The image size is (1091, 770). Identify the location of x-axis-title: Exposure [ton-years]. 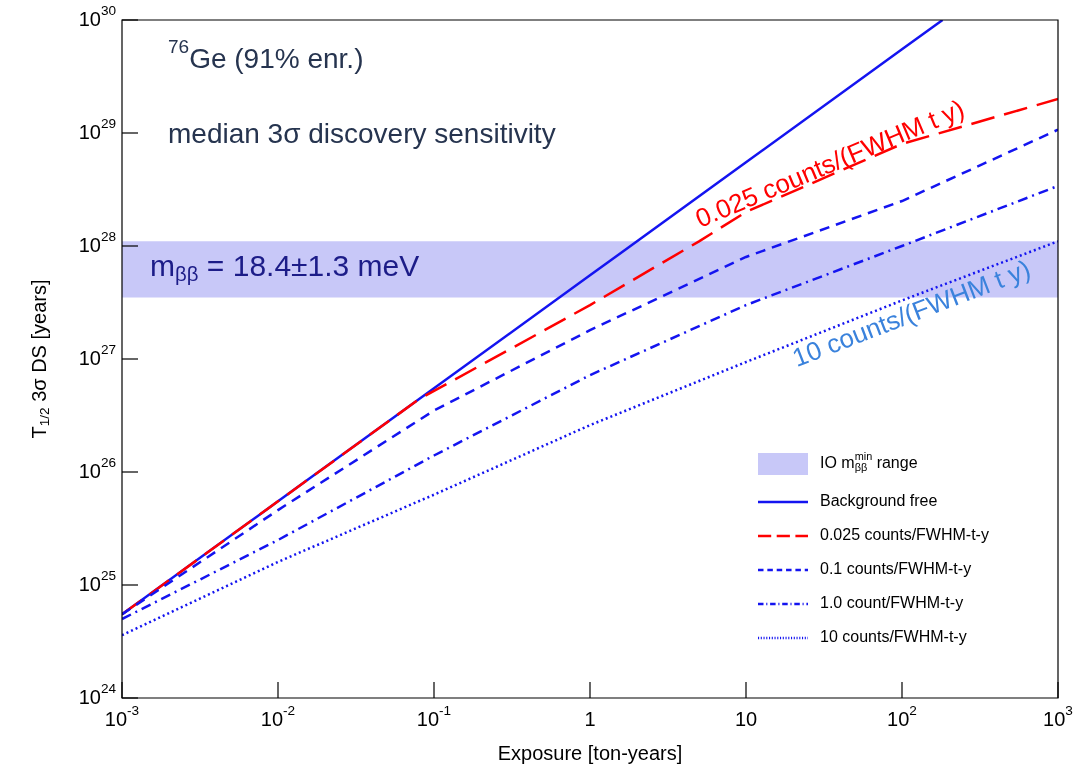
(590, 752).